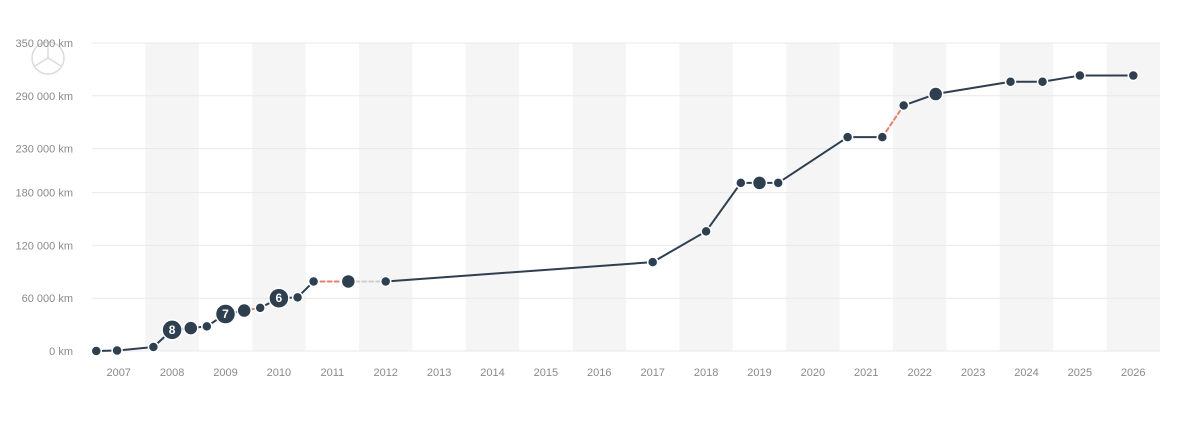 This screenshot has height=440, width=1200. What do you see at coordinates (44, 150) in the screenshot?
I see `y-tick-label: 230 000 km` at bounding box center [44, 150].